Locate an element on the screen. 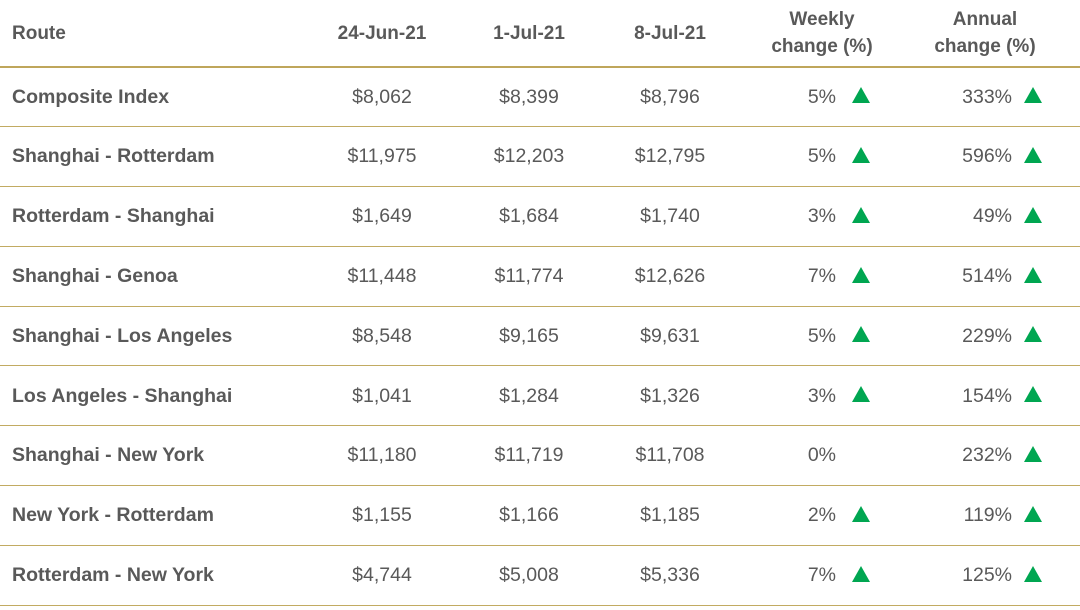 The height and width of the screenshot is (610, 1080). rate-cell-date-1: $1,649 is located at coordinates (382, 216).